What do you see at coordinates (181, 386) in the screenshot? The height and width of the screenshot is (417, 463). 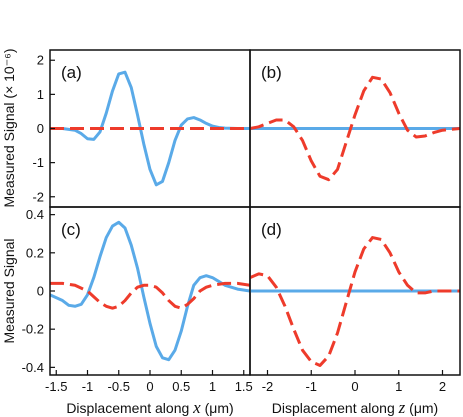 I see `x-tick-label: 0.5` at bounding box center [181, 386].